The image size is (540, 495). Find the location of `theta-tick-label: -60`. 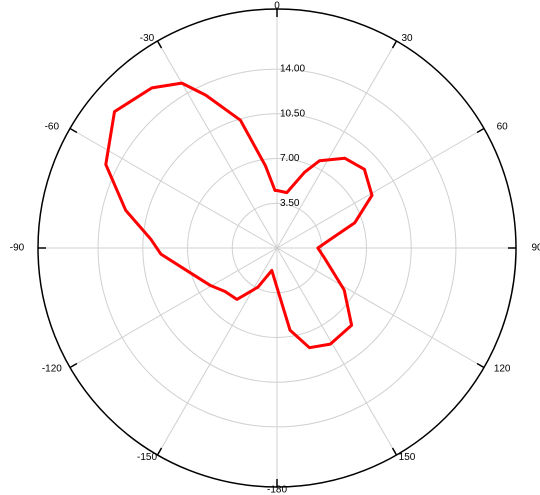

theta-tick-label: -60 is located at coordinates (52, 127).